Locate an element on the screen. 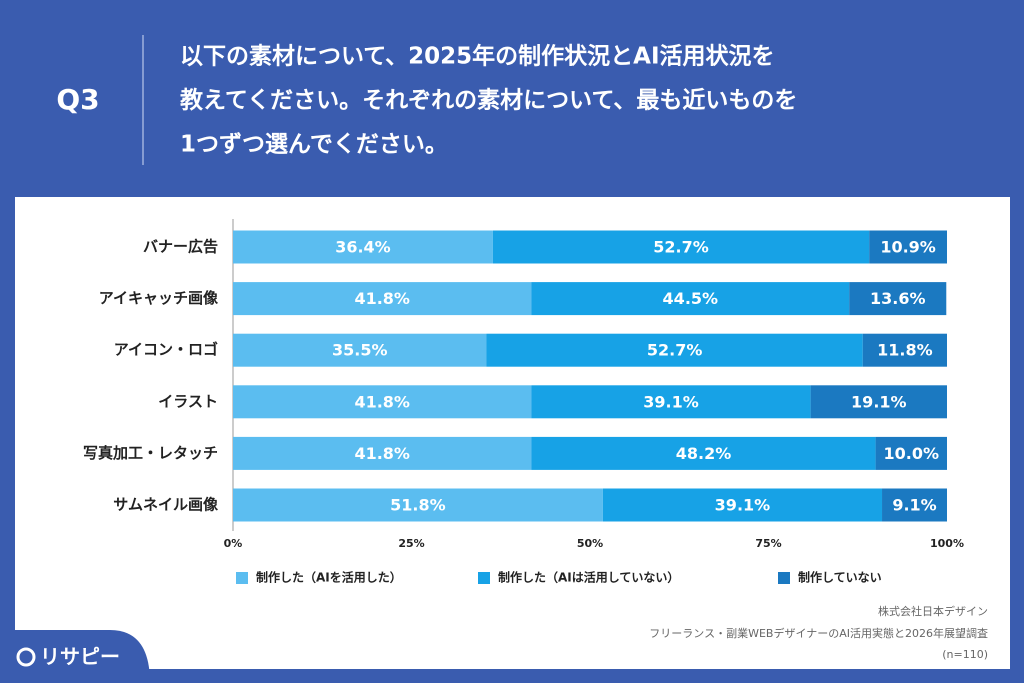  data-label: 11.8% is located at coordinates (905, 350).